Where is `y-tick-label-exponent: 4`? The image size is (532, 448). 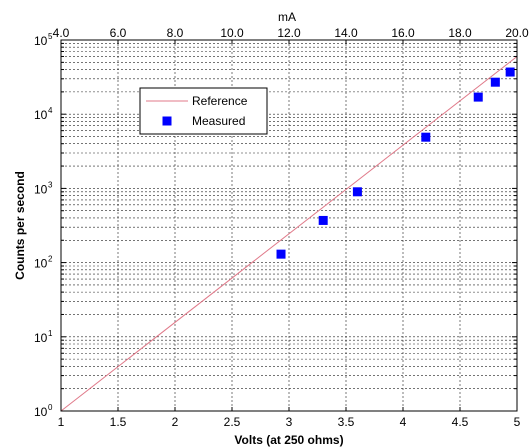 y-tick-label-exponent: 4 is located at coordinates (50, 110).